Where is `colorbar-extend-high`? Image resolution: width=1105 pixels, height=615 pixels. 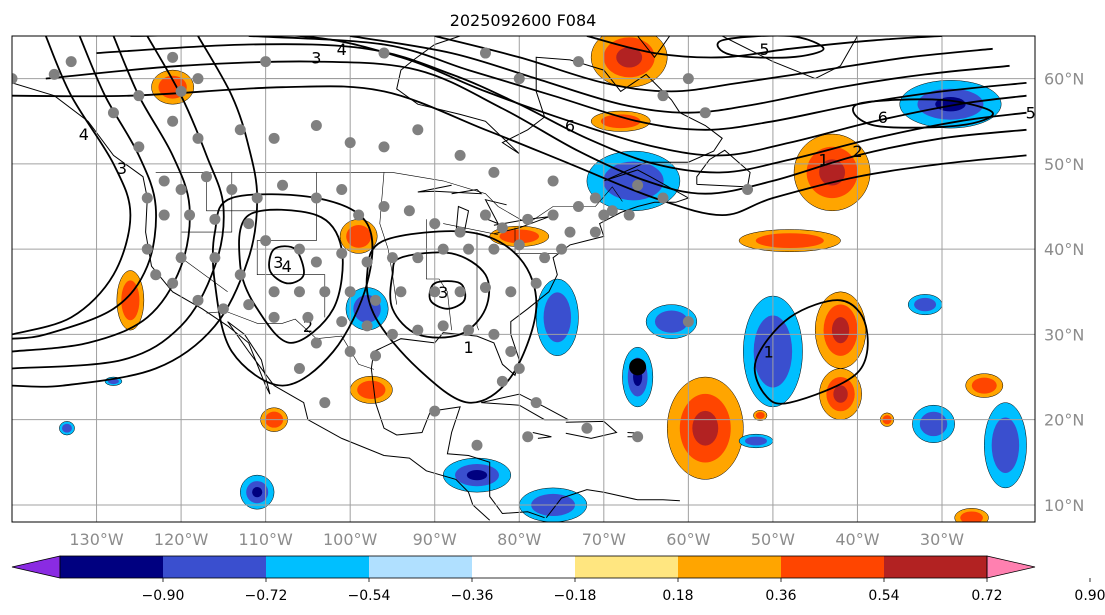
colorbar-extend-high is located at coordinates (1011, 567).